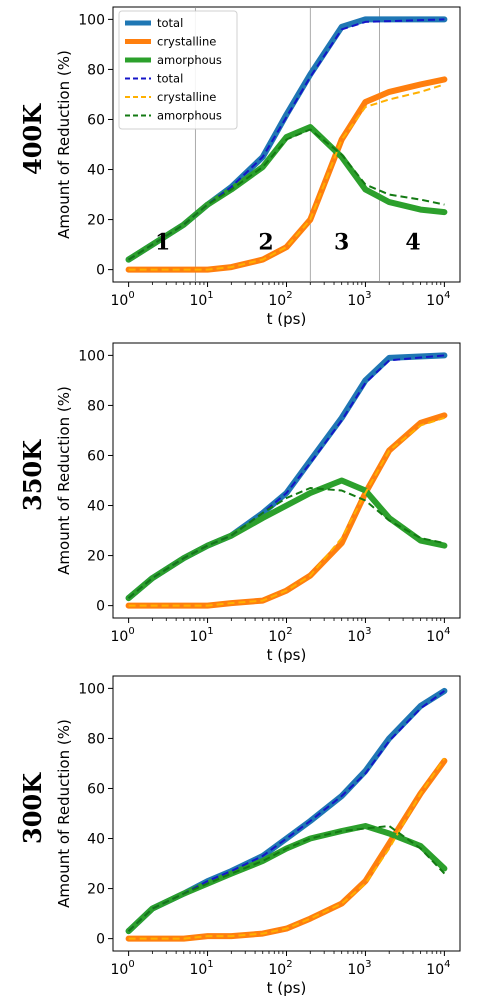 This screenshot has height=1005, width=479. I want to click on temperature-label: 300K, so click(32, 808).